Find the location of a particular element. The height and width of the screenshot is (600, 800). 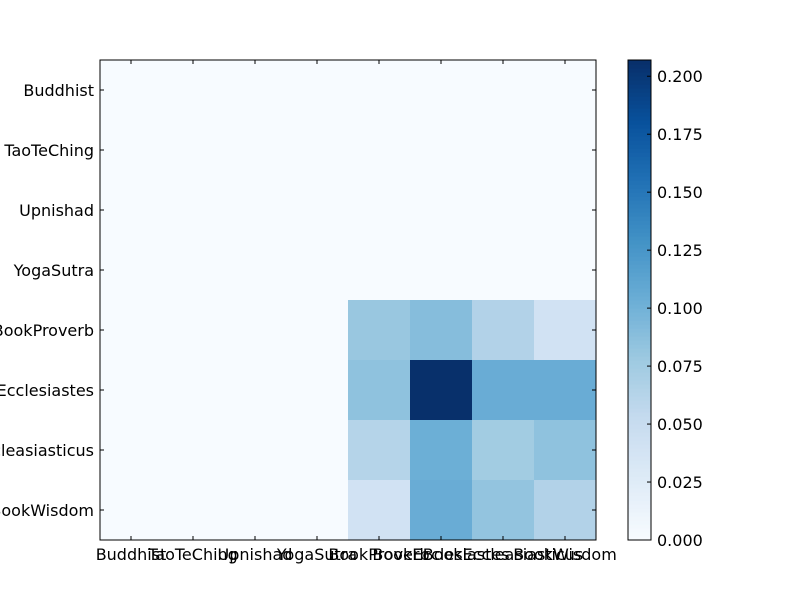

y-tick-label: YogaSutra is located at coordinates (53, 270).